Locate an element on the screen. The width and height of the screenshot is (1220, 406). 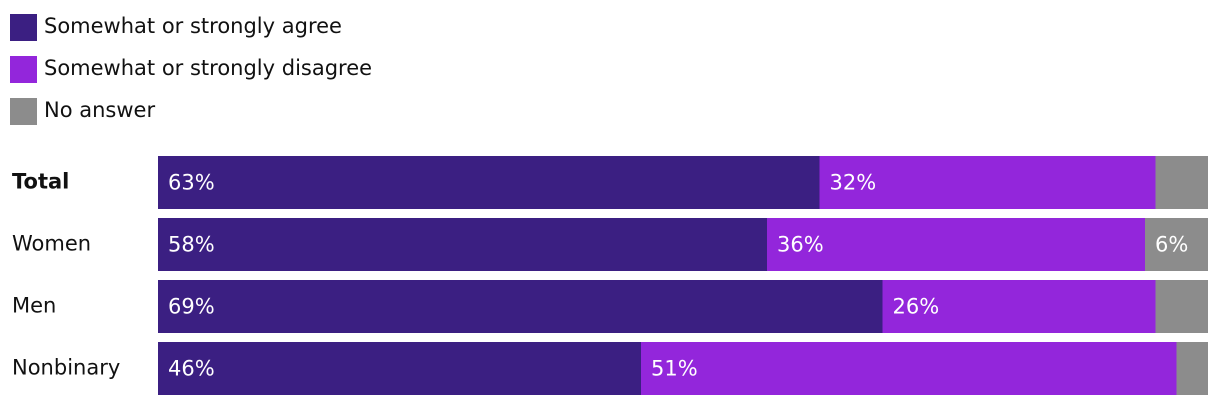
value-label: 69% is located at coordinates (191, 307).